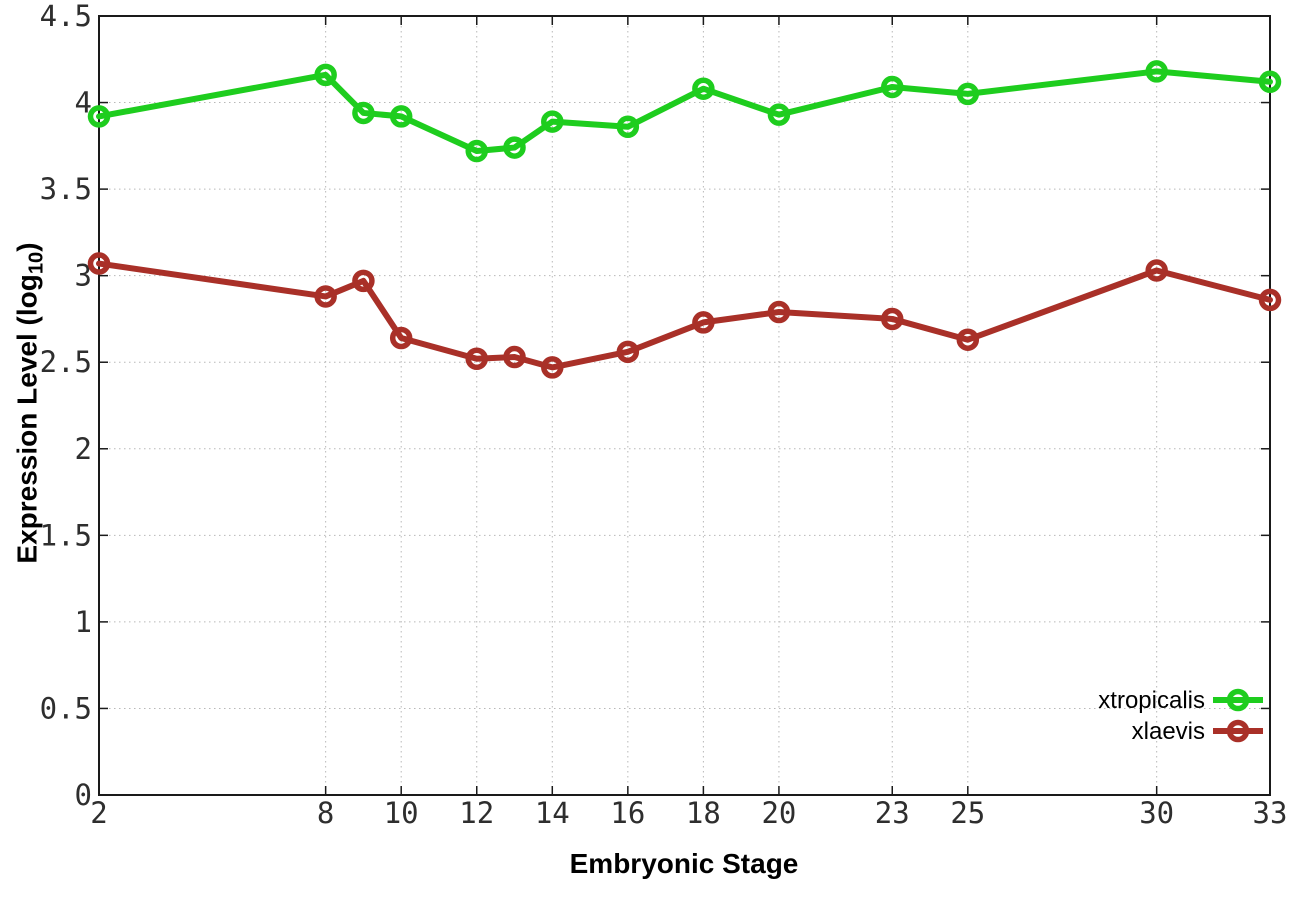 Image resolution: width=1296 pixels, height=907 pixels. I want to click on x-tick-label: 30, so click(1156, 813).